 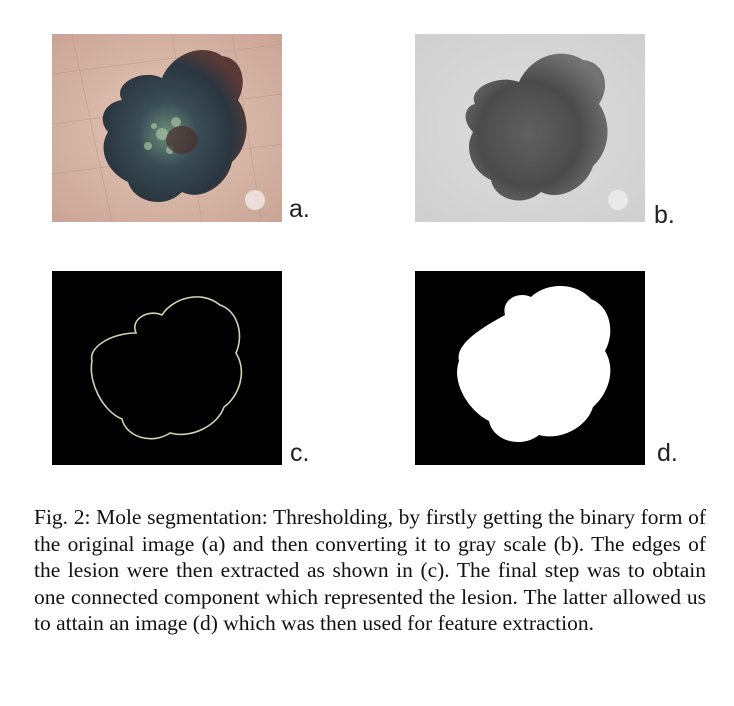 I want to click on panel-b-grayscale-image, so click(x=530, y=128).